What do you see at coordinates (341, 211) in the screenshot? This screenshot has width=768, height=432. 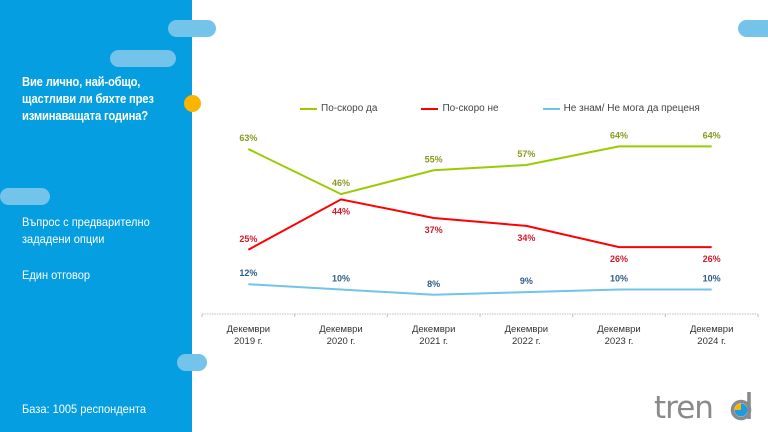 I see `data-label: 44%` at bounding box center [341, 211].